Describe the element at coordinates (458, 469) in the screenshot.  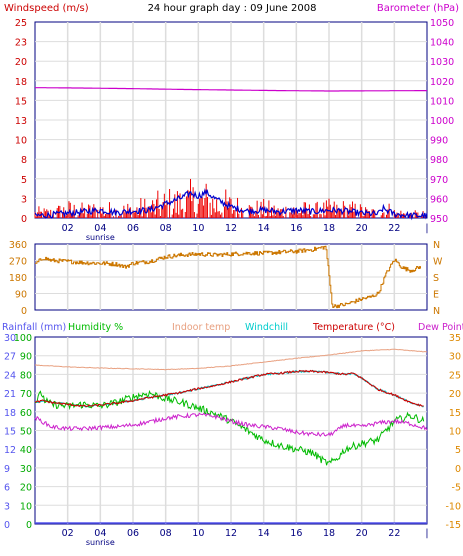
I see `temperature-tick-label: 0` at that location.